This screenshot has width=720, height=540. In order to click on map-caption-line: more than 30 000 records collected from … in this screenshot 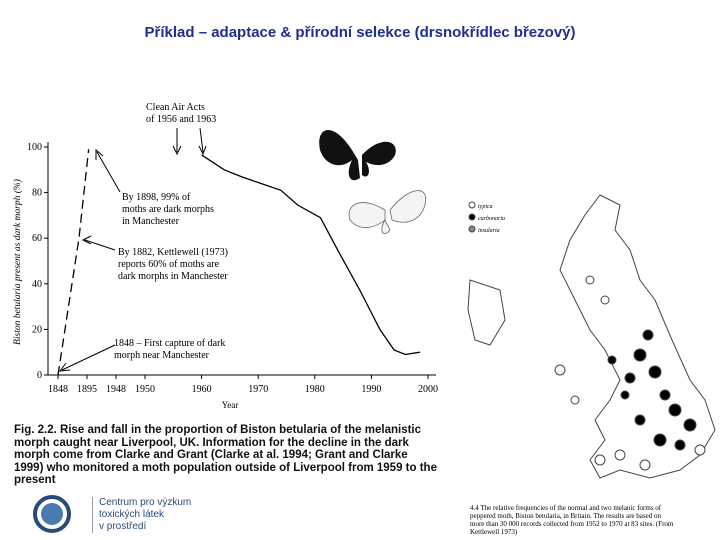, I will do `click(572, 524)`.